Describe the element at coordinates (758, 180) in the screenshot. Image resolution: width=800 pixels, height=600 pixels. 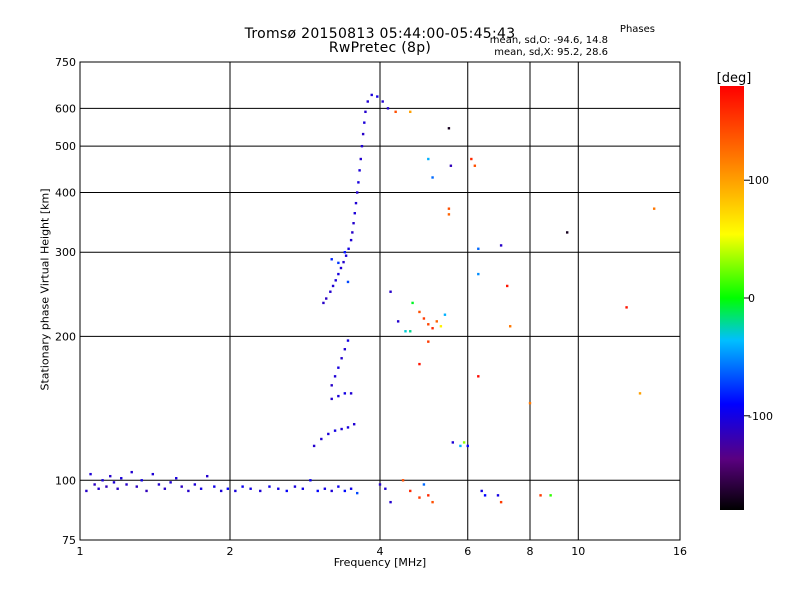
I see `colorbar-tick-label: 100` at that location.